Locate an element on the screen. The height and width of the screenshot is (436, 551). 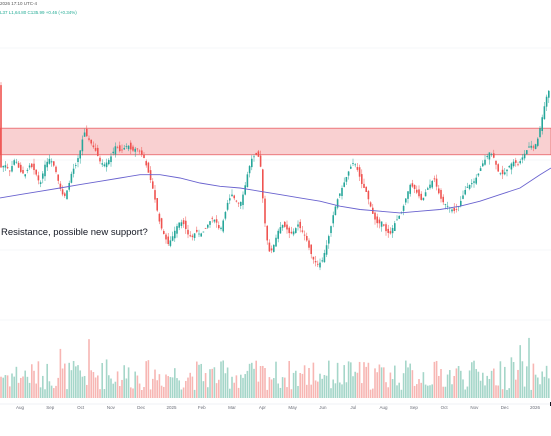
chart-header-ohlc: L37 L1,64.80 C135.99 +0.46 (+0.34%) is located at coordinates (38, 12).